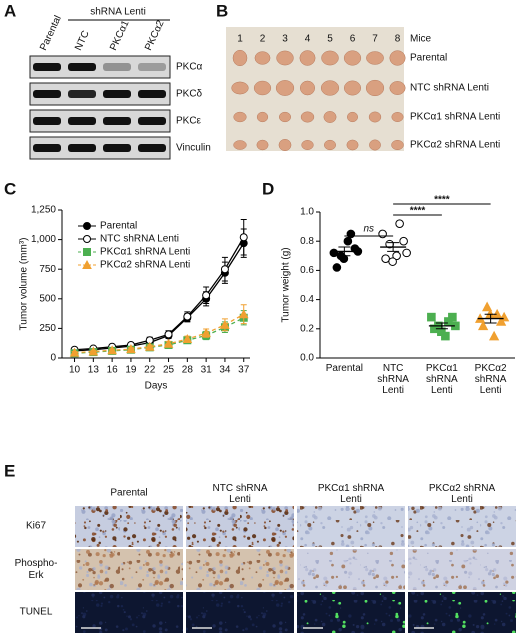  I want to click on photo-row-label: NTC shRNA Lenti, so click(449, 88).